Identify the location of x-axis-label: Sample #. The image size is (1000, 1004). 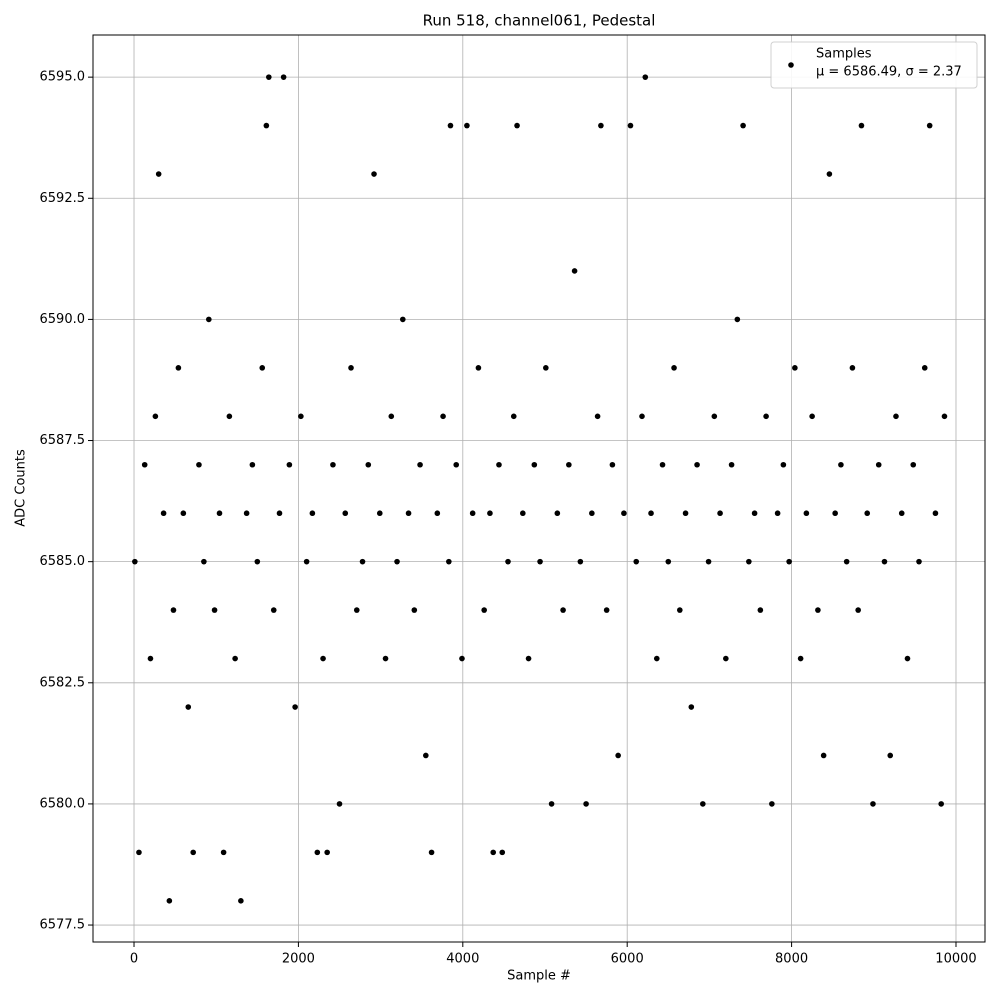
(539, 976).